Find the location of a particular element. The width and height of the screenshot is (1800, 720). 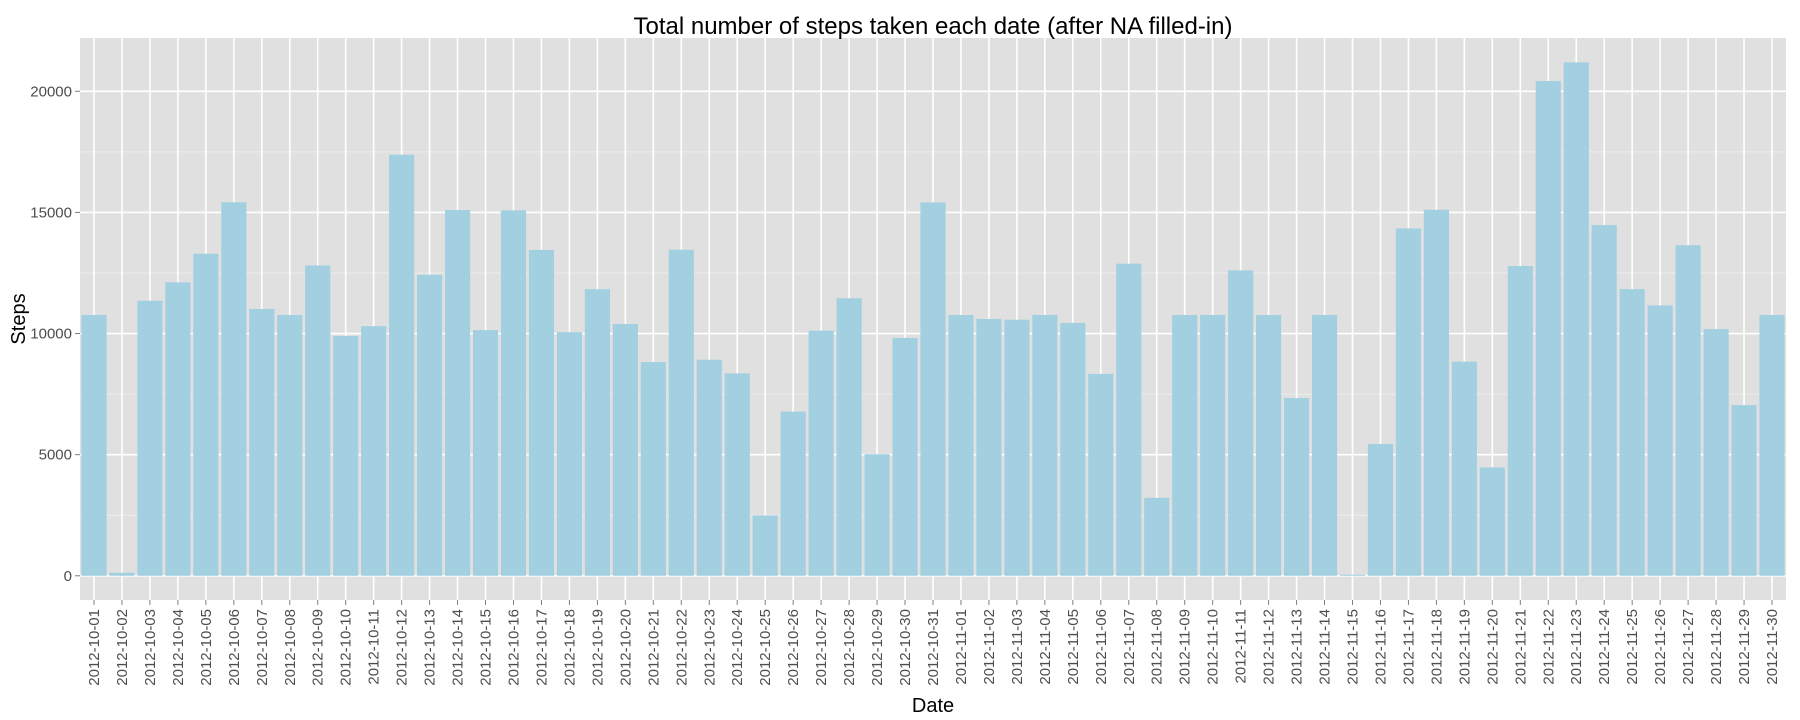

x-tick-label: 2012-11-11 is located at coordinates (1241, 646).